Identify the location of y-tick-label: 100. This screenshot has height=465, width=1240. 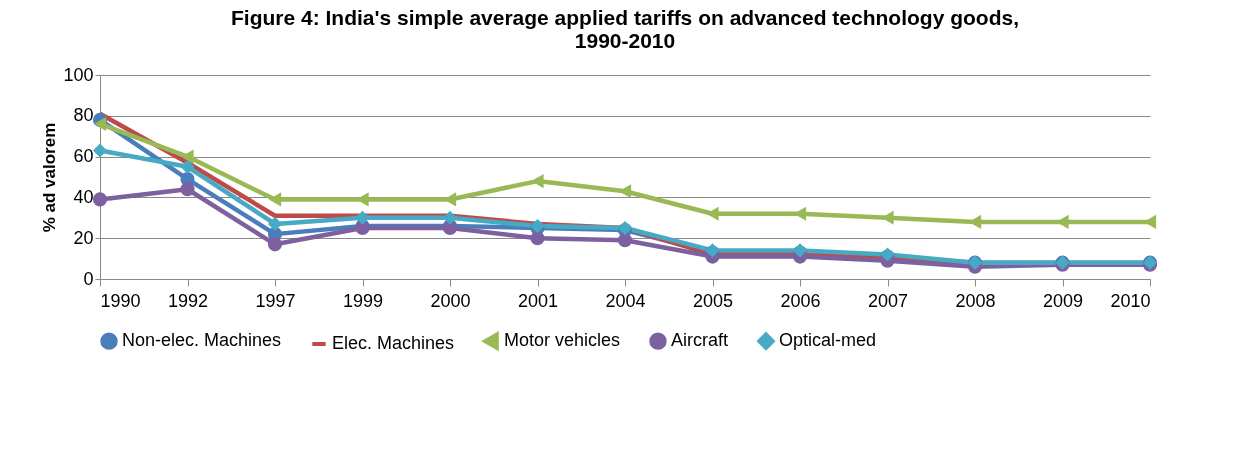
(78, 74).